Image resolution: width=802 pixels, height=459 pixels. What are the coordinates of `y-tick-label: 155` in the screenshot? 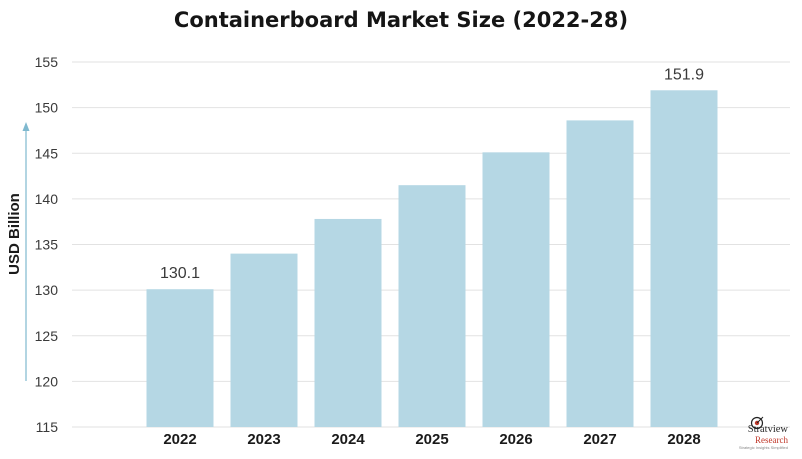 It's located at (47, 62).